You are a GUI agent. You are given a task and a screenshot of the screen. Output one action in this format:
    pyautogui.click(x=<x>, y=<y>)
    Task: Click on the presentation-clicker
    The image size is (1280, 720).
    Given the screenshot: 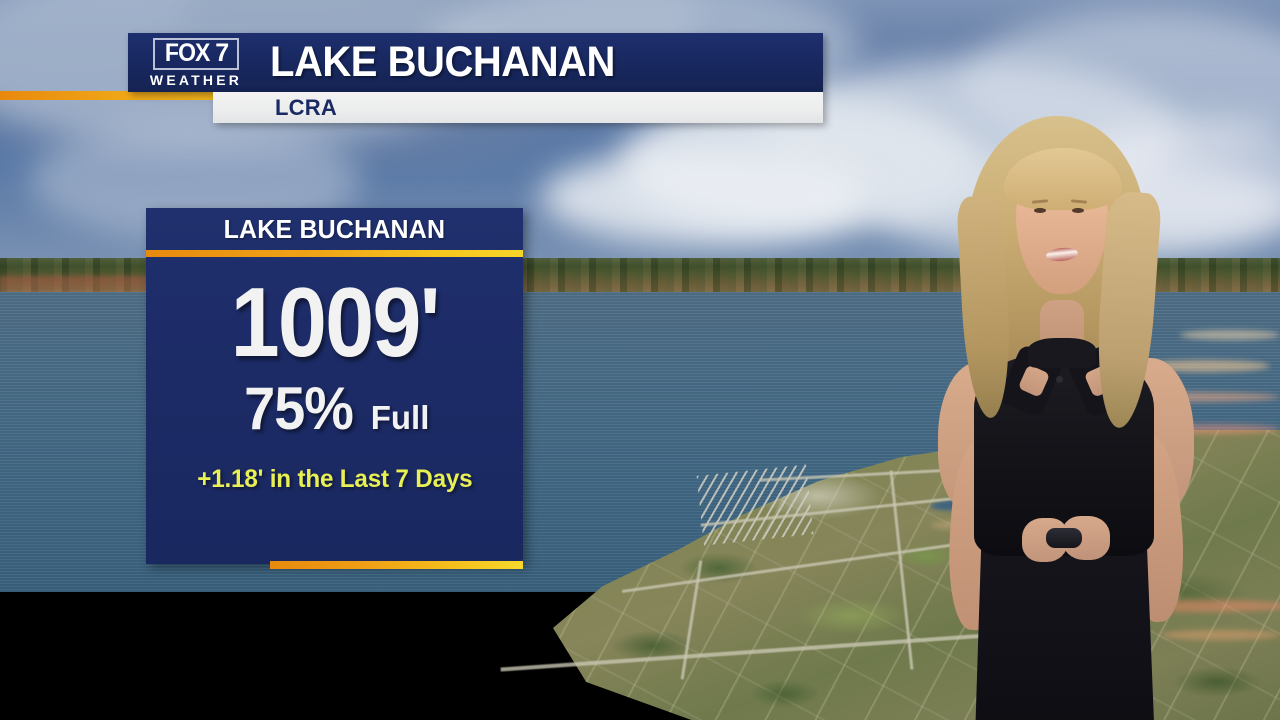 What is the action you would take?
    pyautogui.click(x=1064, y=538)
    